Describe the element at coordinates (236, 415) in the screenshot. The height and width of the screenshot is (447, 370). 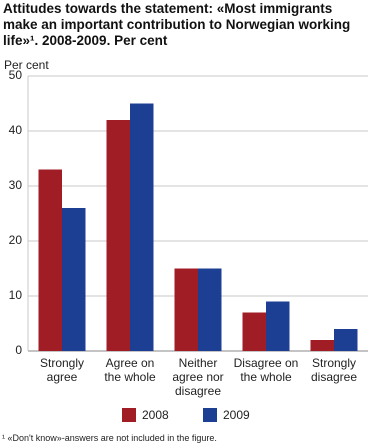
I see `legend-label: 2009` at that location.